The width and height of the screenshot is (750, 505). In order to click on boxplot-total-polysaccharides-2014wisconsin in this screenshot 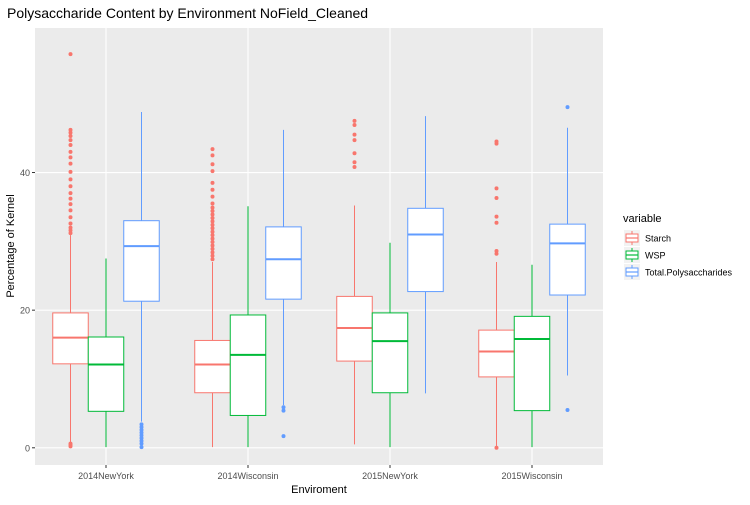, I will do `click(283, 284)`.